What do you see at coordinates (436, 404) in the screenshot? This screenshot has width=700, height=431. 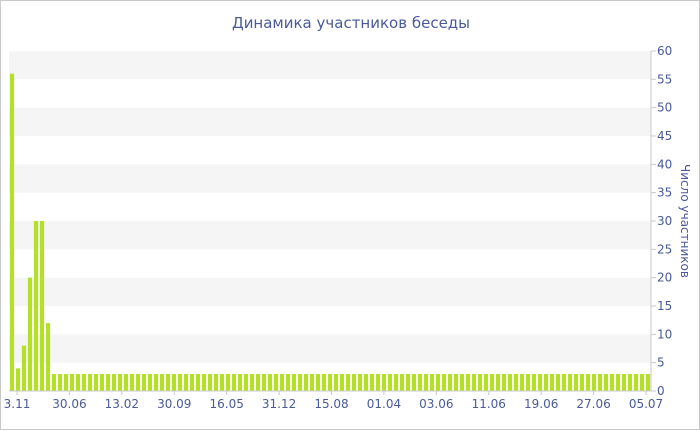 I see `x-tick-label: 03.06` at bounding box center [436, 404].